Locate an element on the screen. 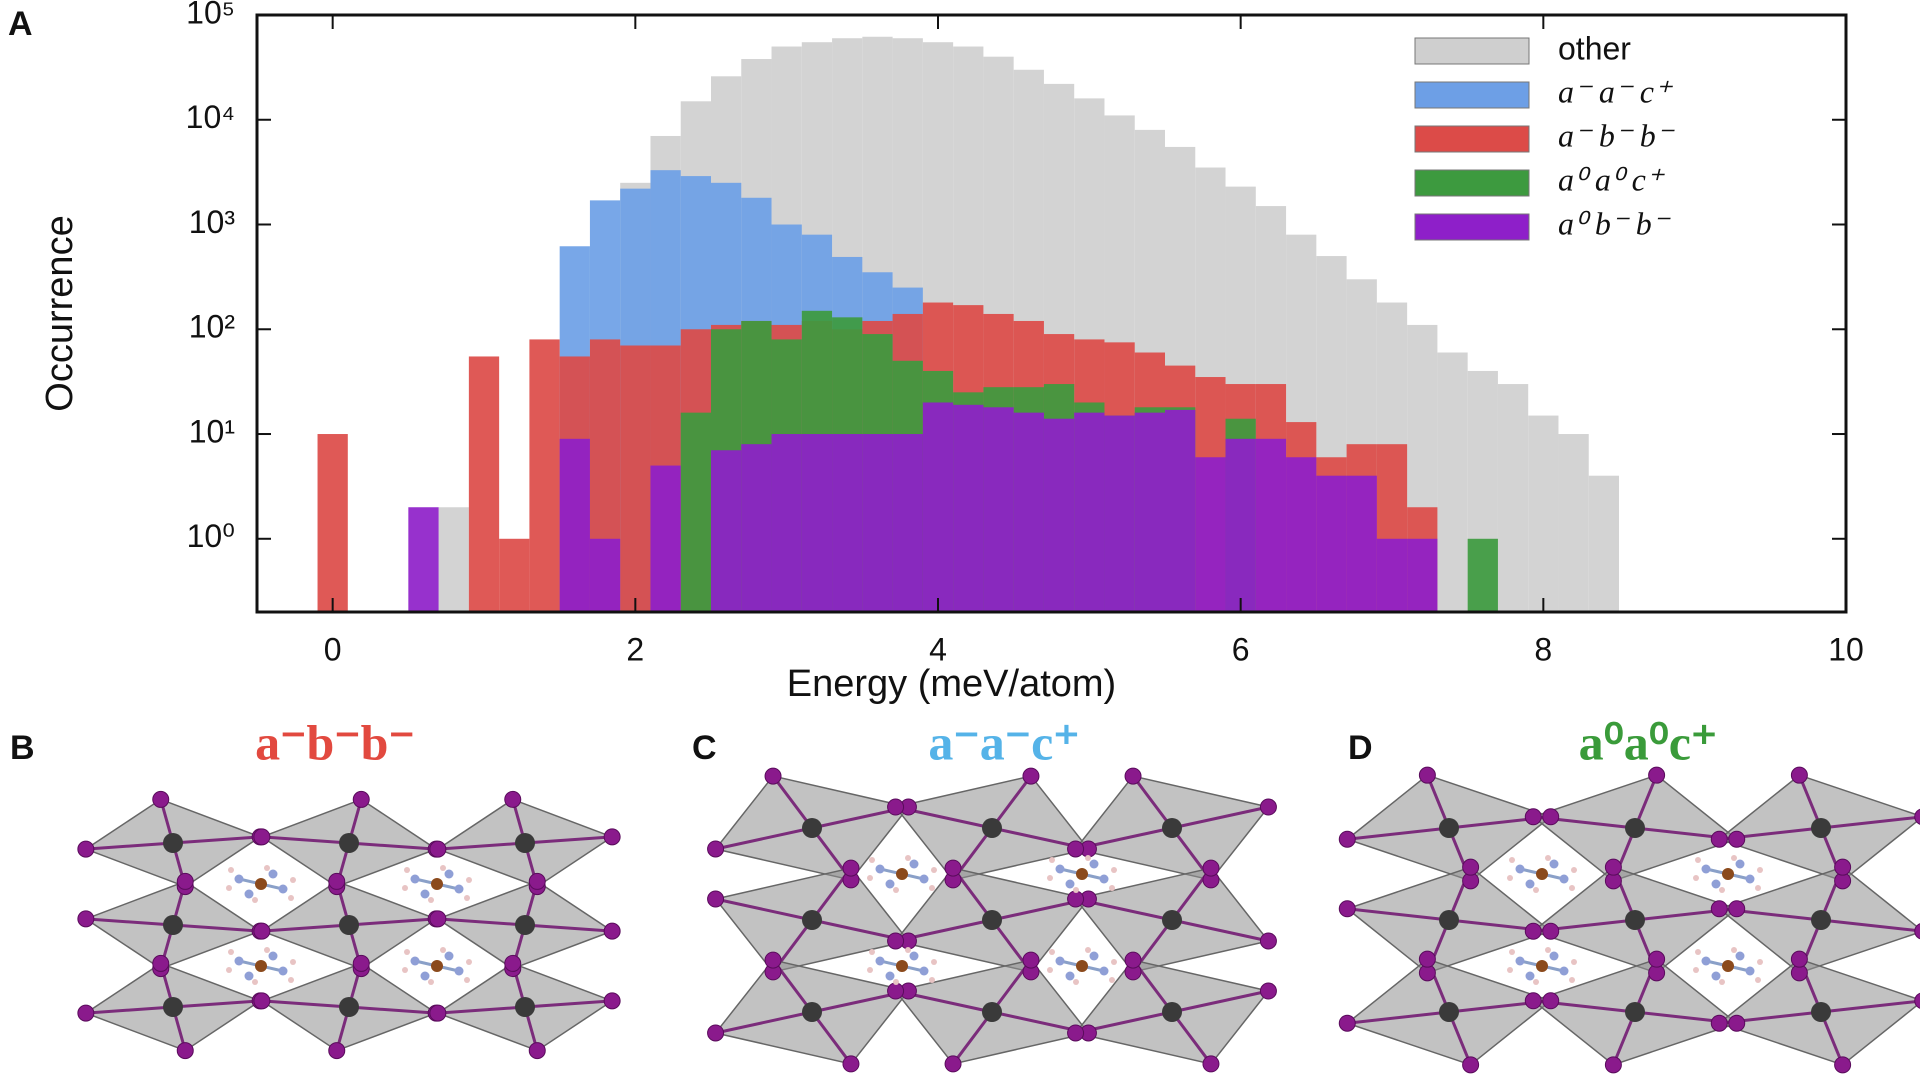  panel-letter: D is located at coordinates (1360, 748).